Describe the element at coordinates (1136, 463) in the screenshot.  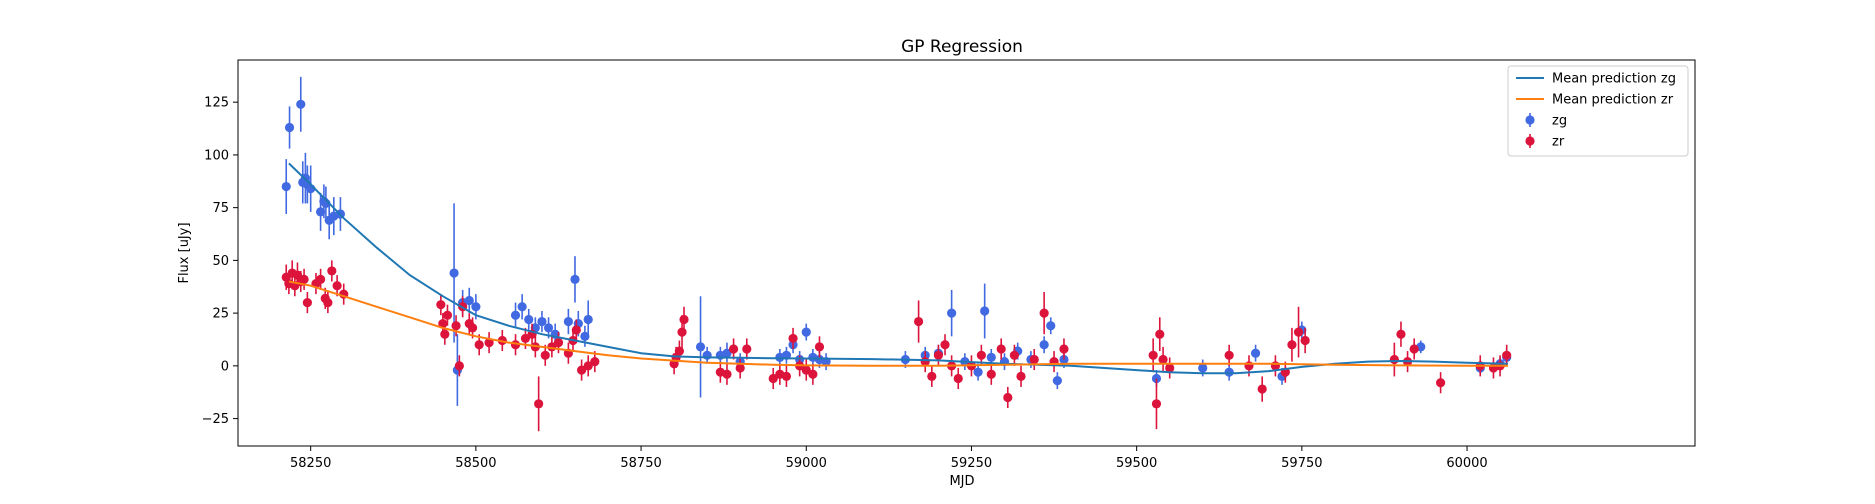
I see `x-tick-label: 59500` at that location.